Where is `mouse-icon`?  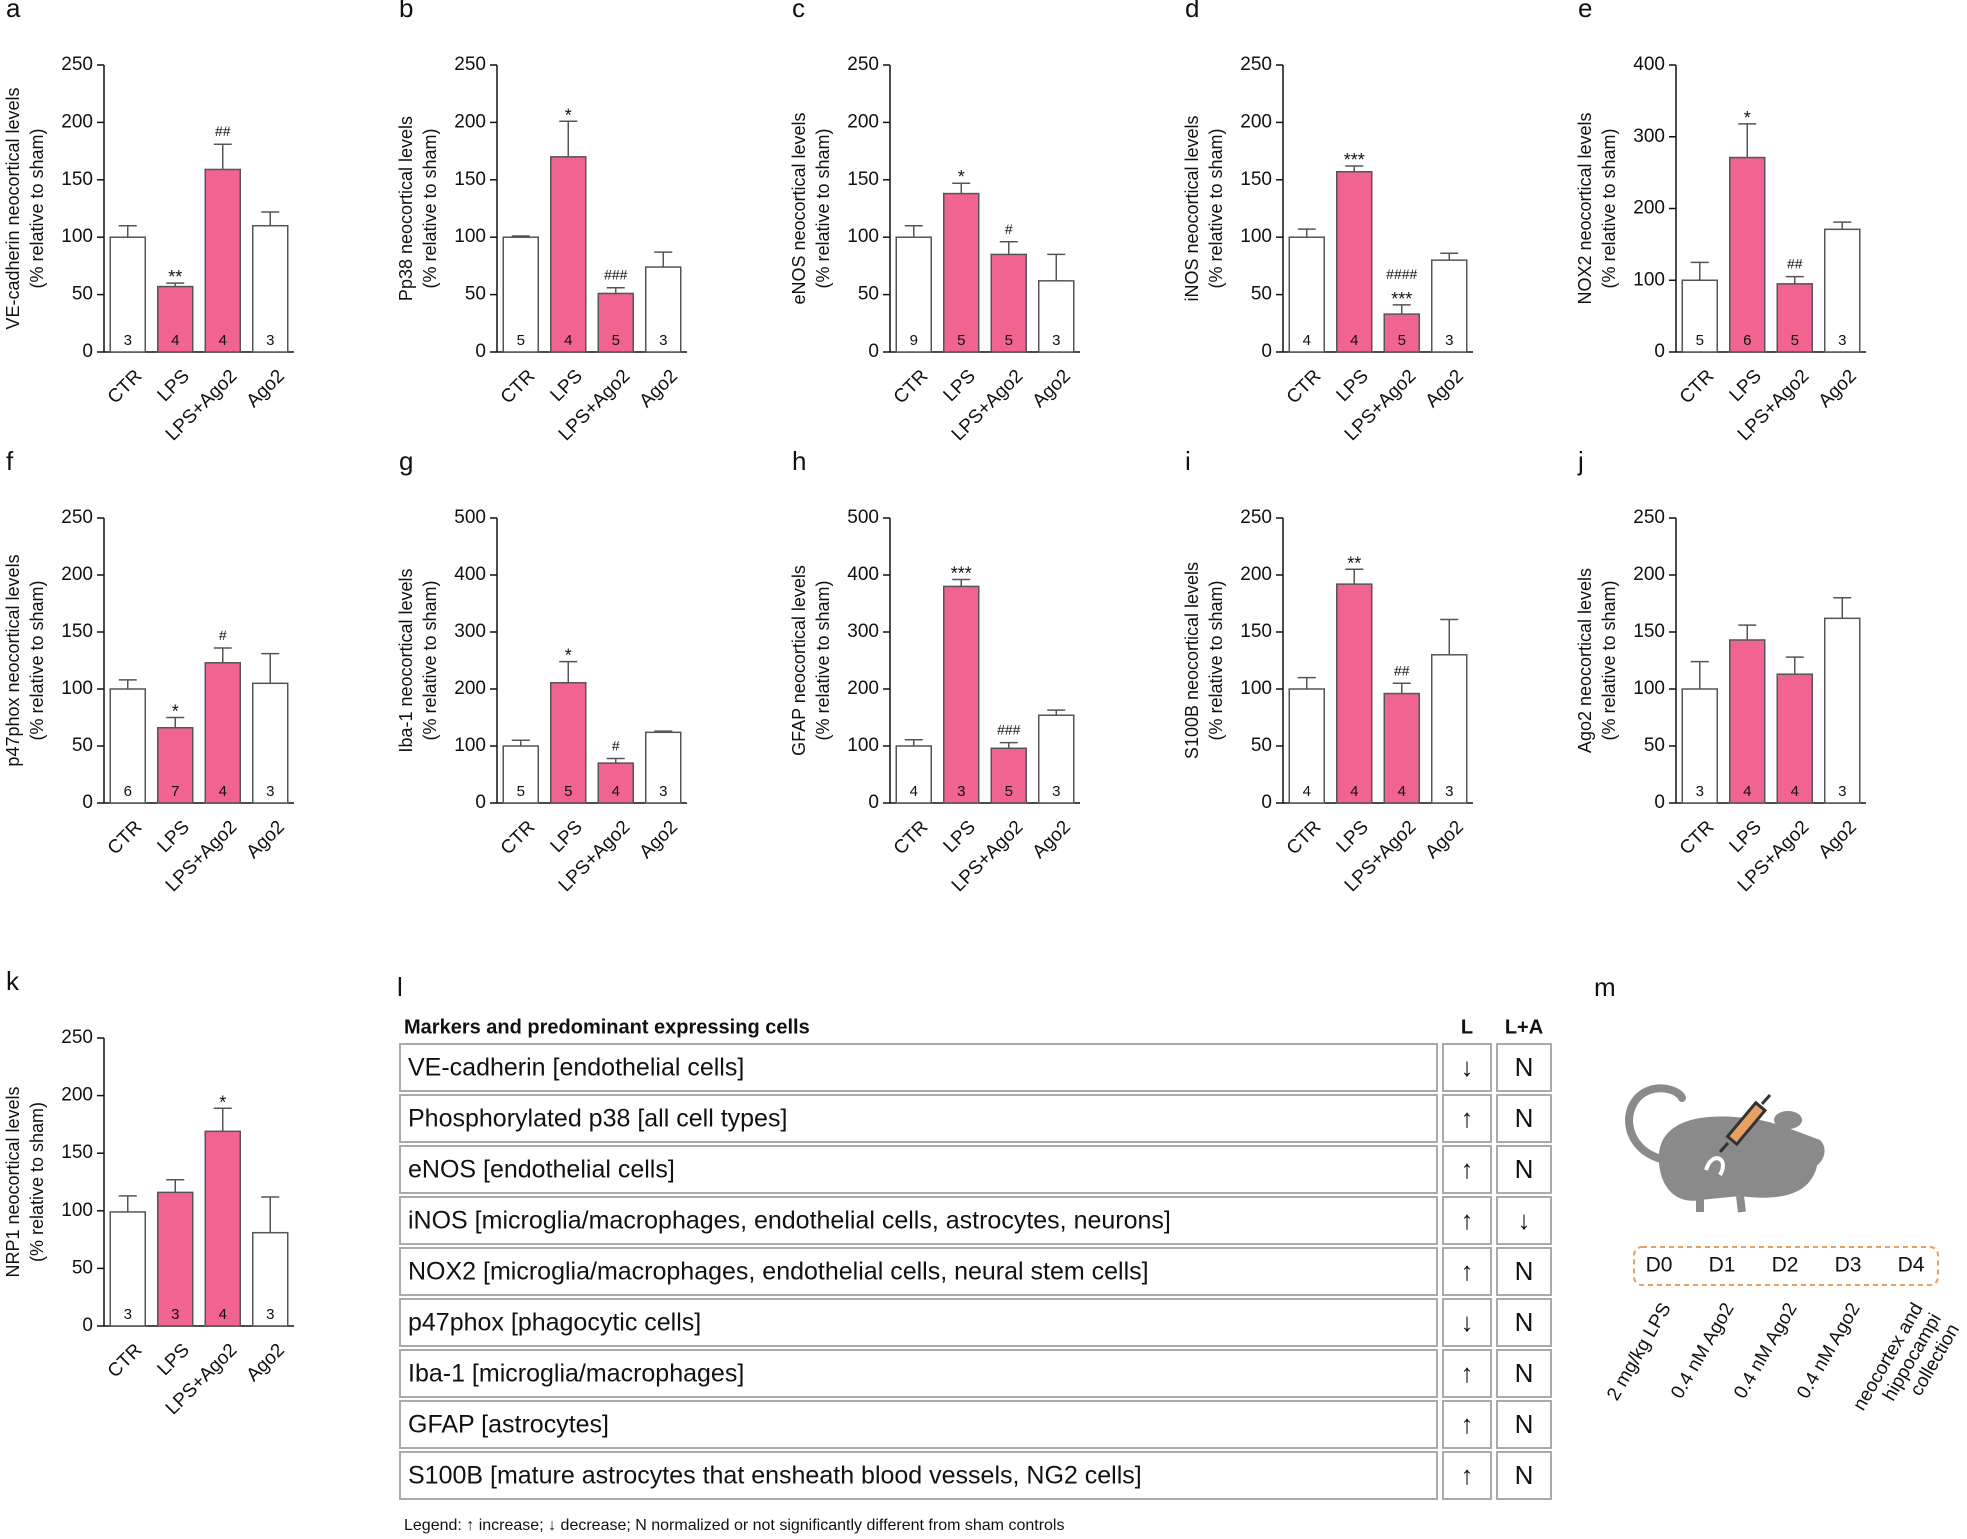 mouse-icon is located at coordinates (1725, 1148).